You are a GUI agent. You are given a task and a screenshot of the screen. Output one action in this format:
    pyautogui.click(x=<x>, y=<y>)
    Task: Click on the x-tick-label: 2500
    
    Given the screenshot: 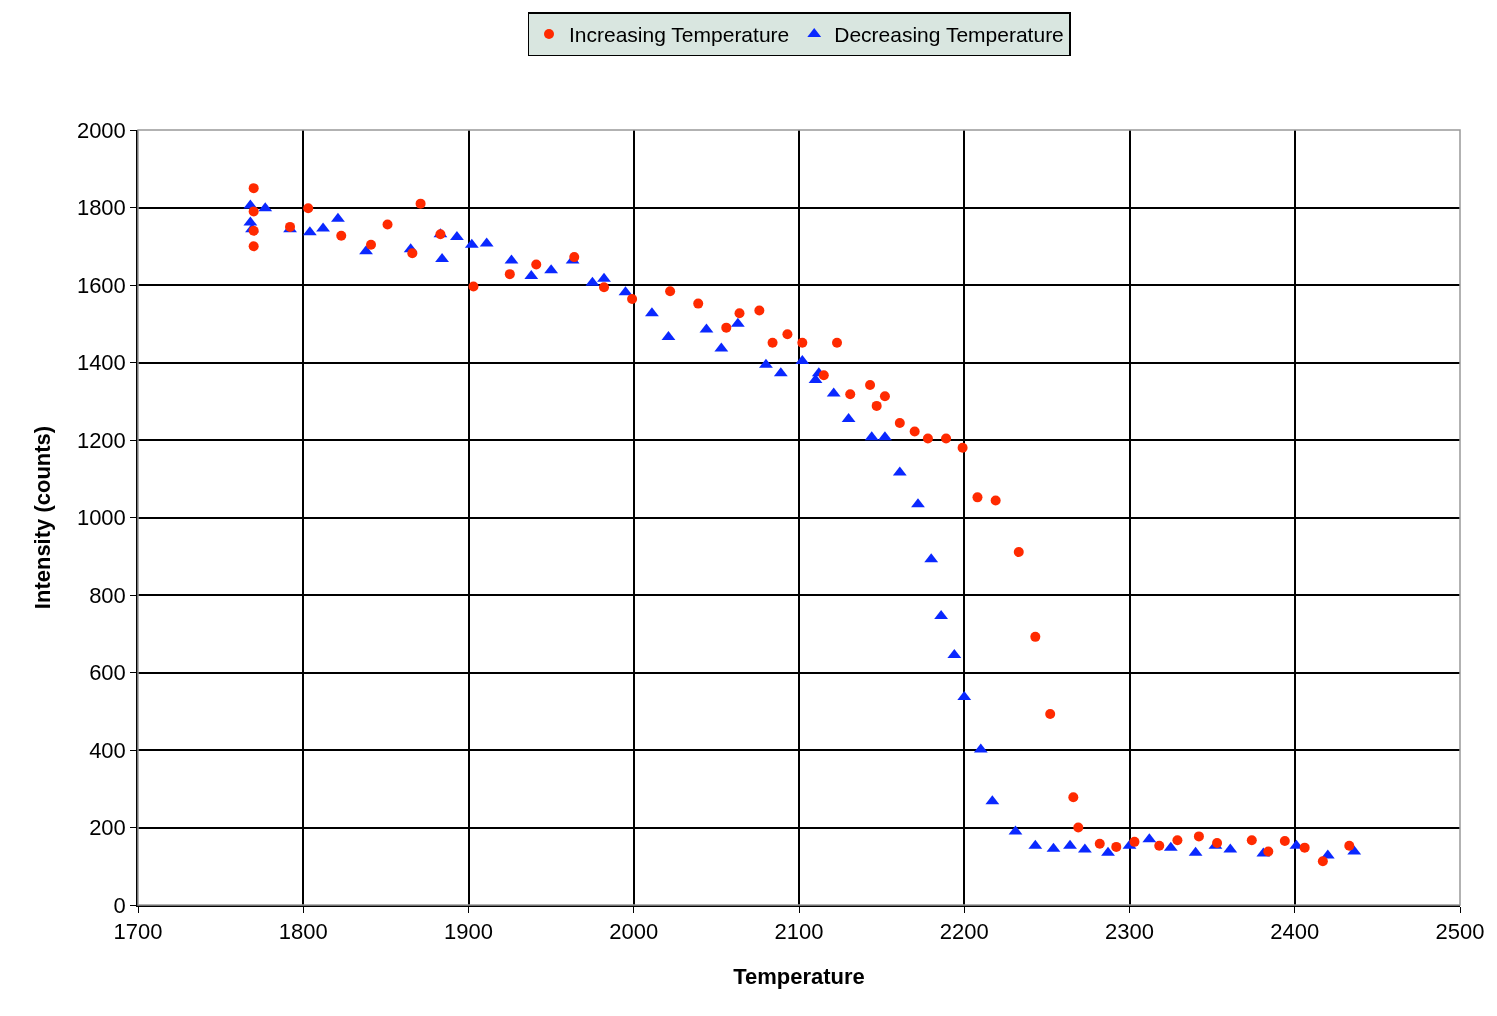 What is the action you would take?
    pyautogui.click(x=1460, y=932)
    